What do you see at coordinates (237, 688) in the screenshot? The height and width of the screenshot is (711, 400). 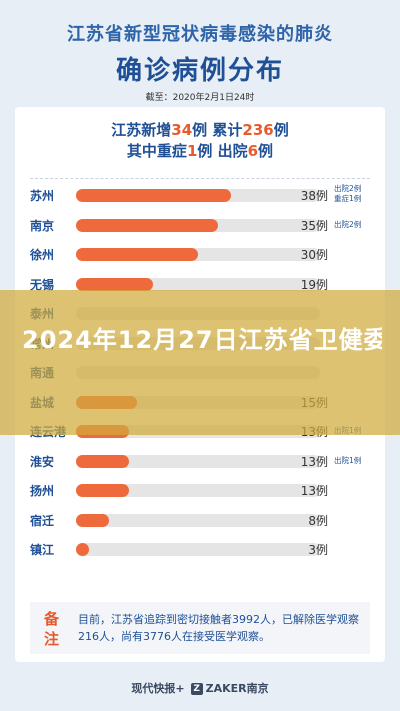 I see `brand-zaker: ZAKER南京` at bounding box center [237, 688].